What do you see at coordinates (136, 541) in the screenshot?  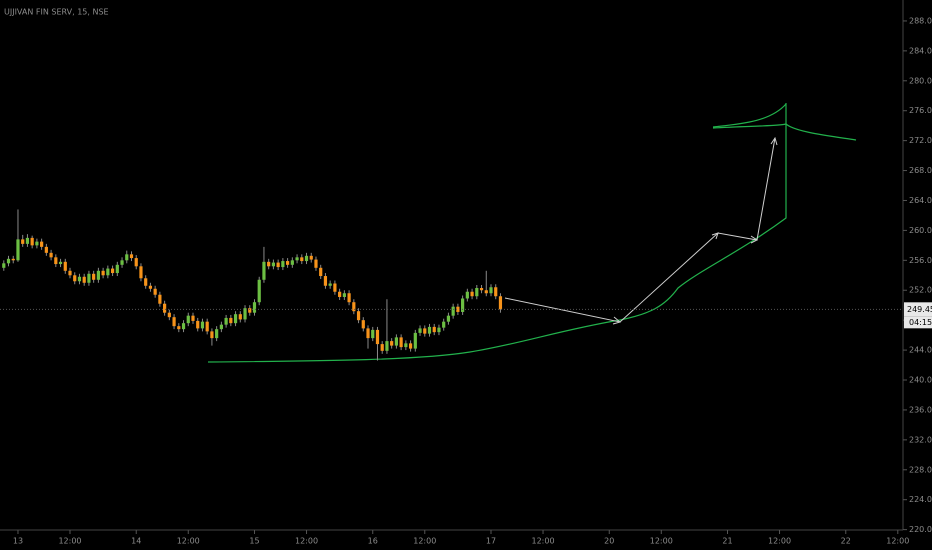 I see `x-tick-label: 14` at bounding box center [136, 541].